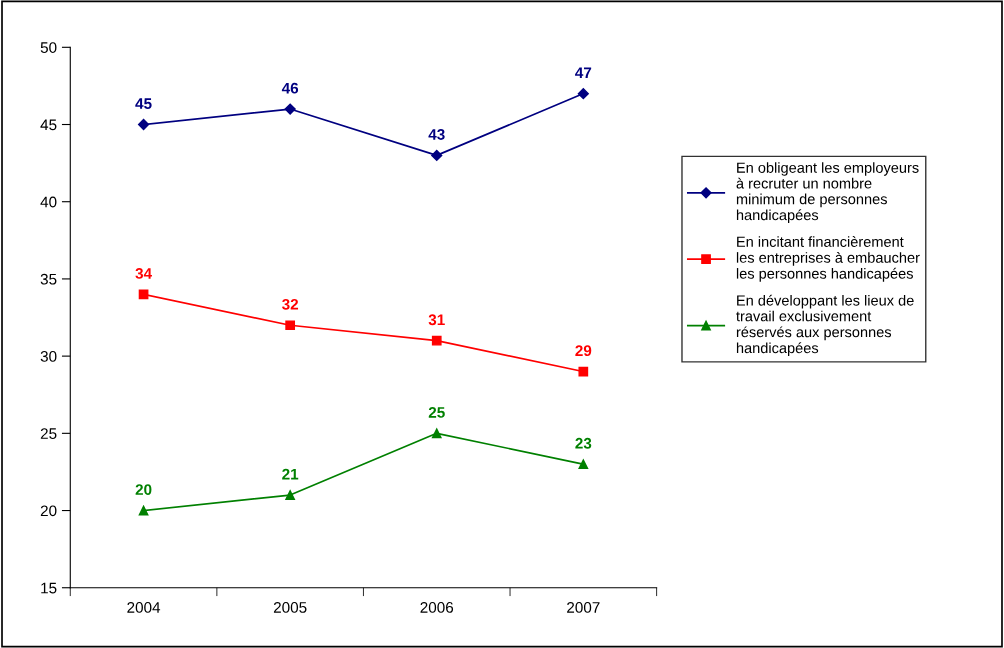  I want to click on legend-label: En incitant financièrement les entreprises à embaucher les personnes handicapées, so click(828, 259).